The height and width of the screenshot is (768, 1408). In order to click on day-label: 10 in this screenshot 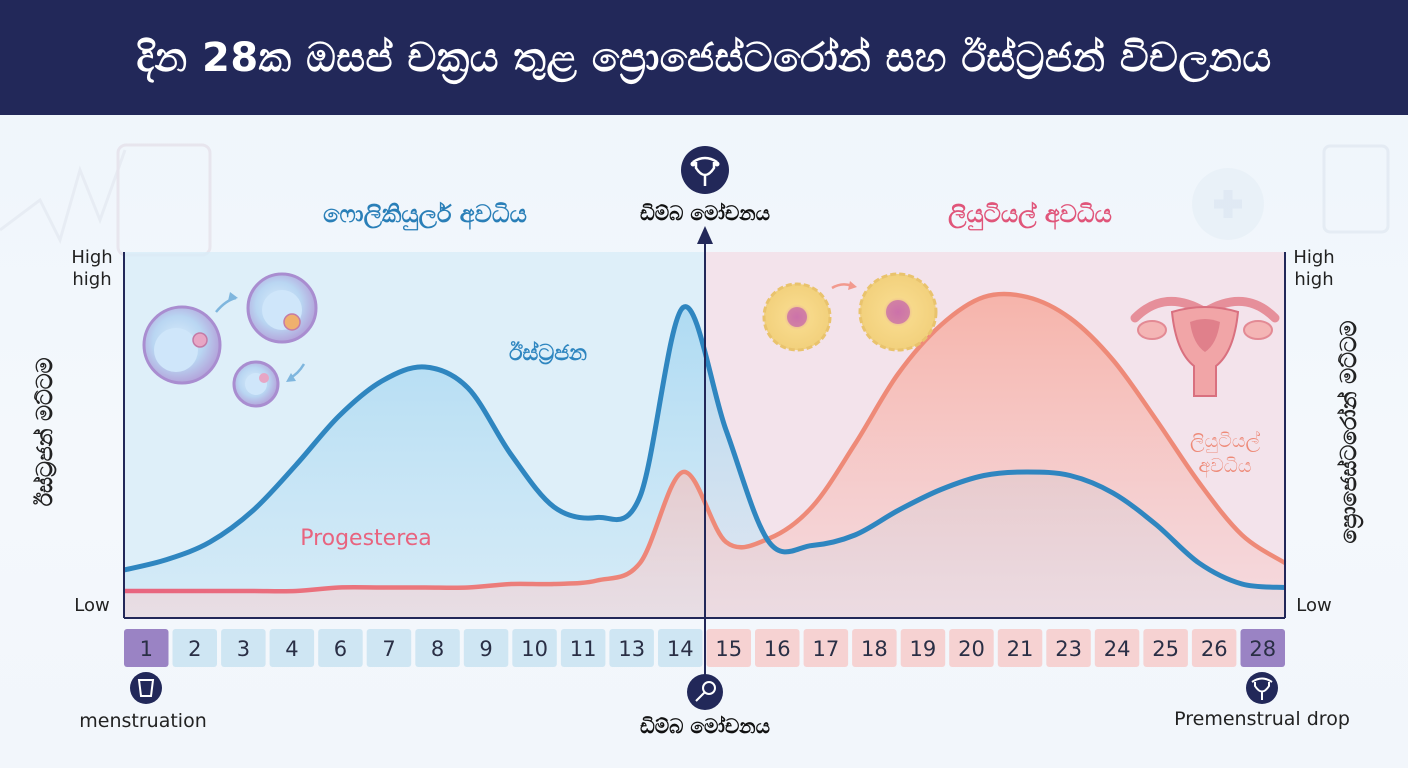, I will do `click(534, 649)`.